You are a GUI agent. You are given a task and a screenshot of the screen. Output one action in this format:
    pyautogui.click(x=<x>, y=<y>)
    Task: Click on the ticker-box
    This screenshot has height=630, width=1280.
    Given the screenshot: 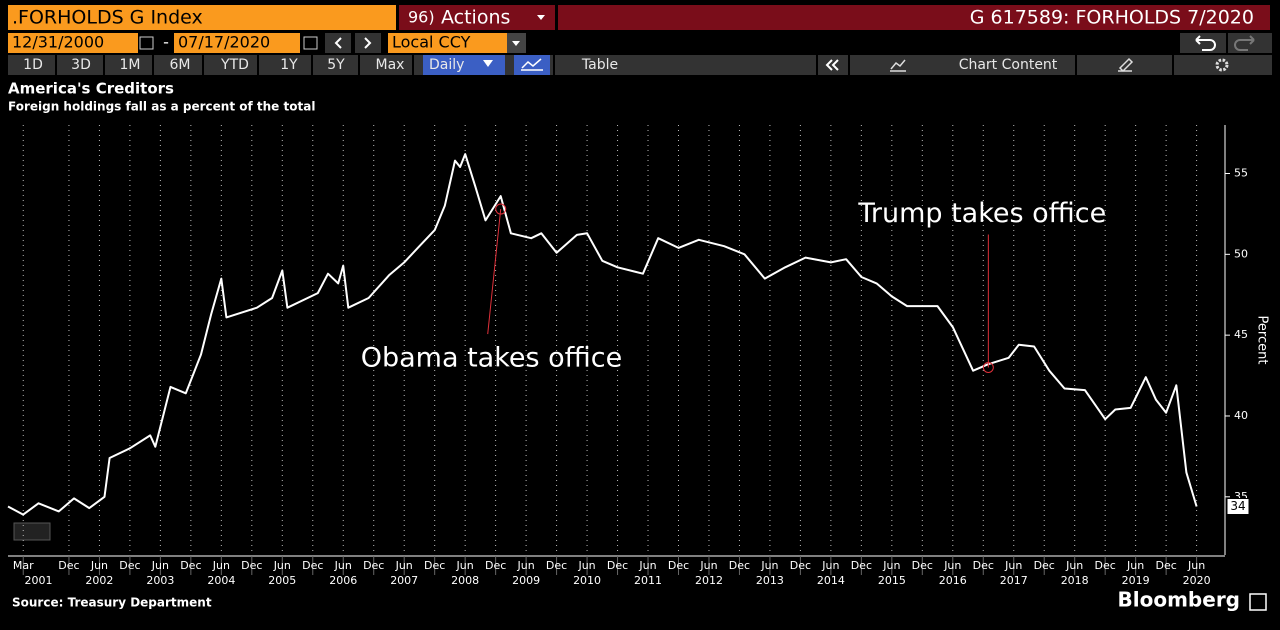 What is the action you would take?
    pyautogui.click(x=202, y=17)
    